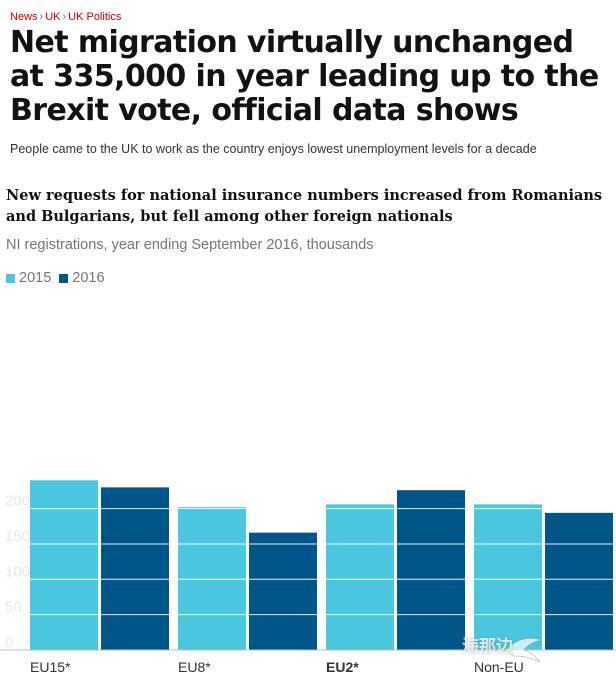 The height and width of the screenshot is (681, 616). I want to click on x-tick-label-non-eu: Non-EU, so click(499, 667).